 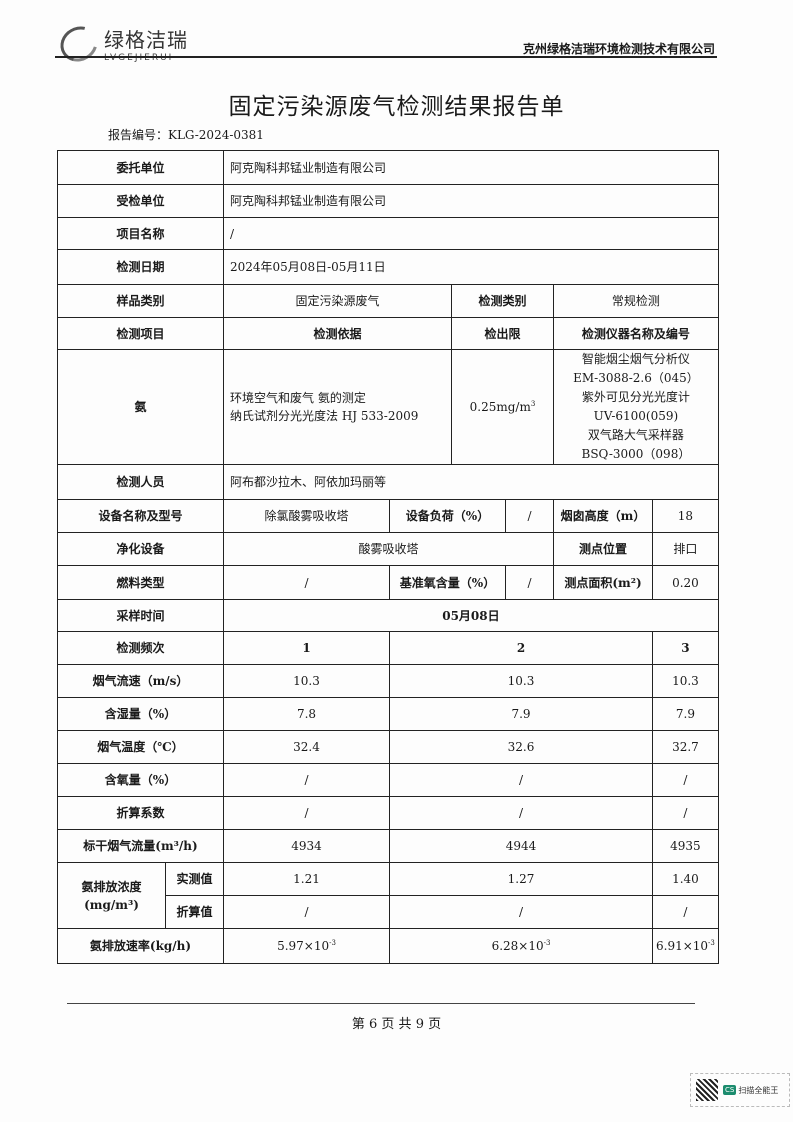 What do you see at coordinates (388, 813) in the screenshot?
I see `table-row: 折算系数 / / /` at bounding box center [388, 813].